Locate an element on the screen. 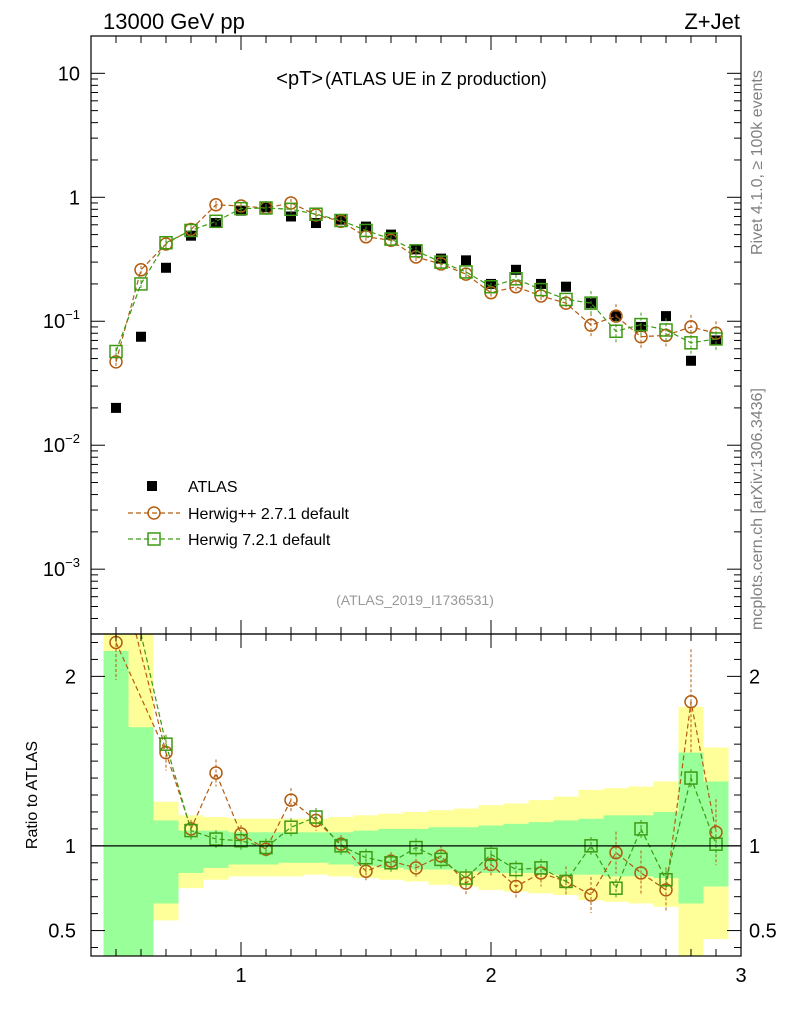  collision-energy-label: 13000 GeV pp is located at coordinates (174, 21).